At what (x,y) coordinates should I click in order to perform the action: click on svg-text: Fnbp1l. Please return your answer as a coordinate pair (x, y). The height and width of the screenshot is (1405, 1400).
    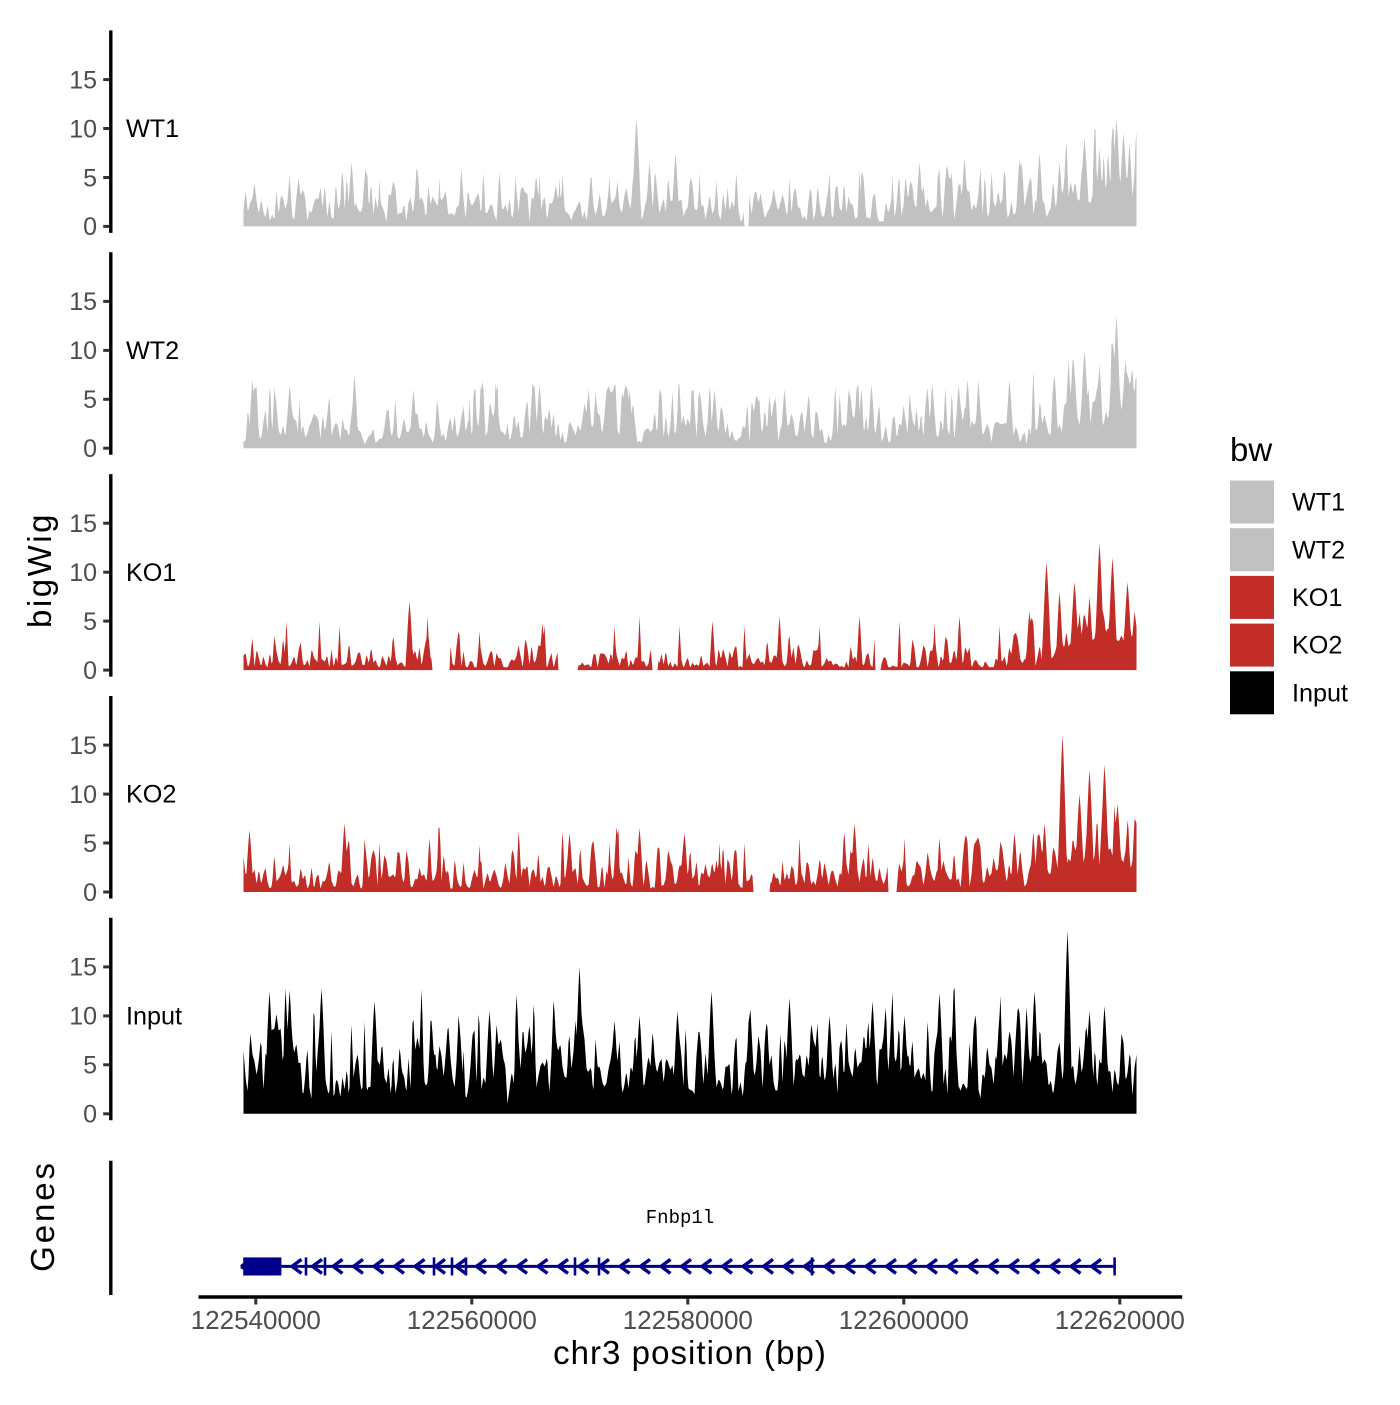
    Looking at the image, I should click on (680, 1218).